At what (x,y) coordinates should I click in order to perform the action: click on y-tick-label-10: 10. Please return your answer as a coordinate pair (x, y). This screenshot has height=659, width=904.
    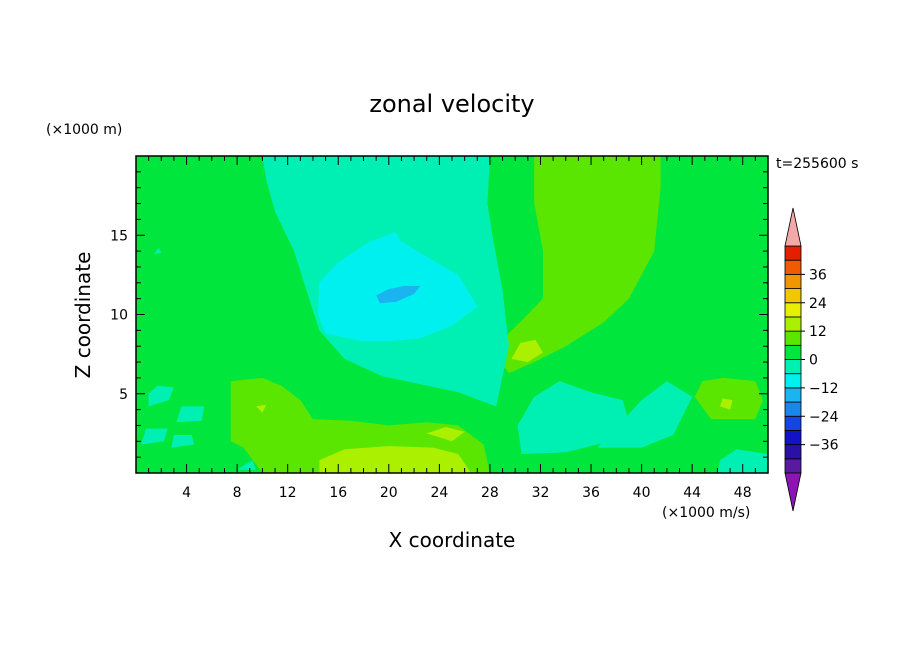
    Looking at the image, I should click on (119, 316).